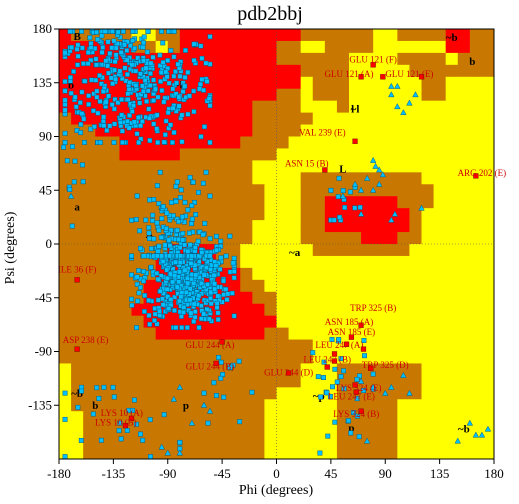 This screenshot has height=504, width=519. I want to click on region-letter: b, so click(95, 406).